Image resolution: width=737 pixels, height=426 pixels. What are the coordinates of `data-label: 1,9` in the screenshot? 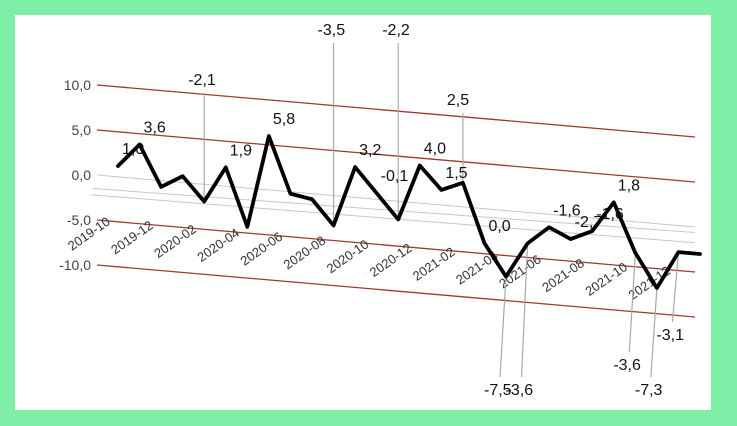 It's located at (241, 150).